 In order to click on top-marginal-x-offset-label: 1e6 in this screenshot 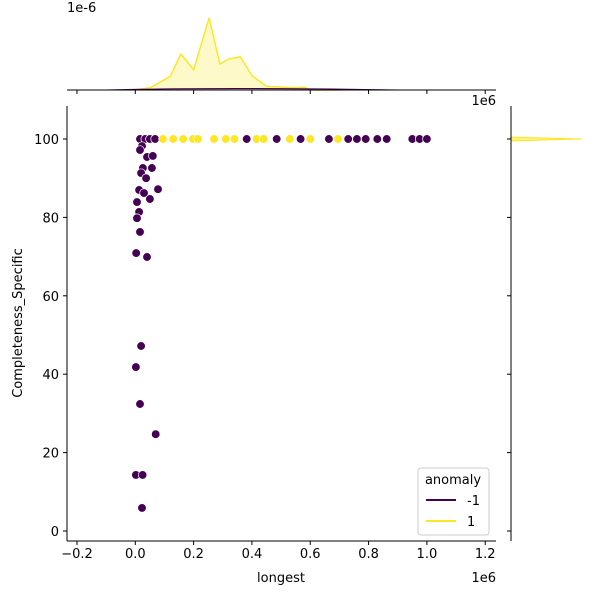, I will do `click(483, 101)`.